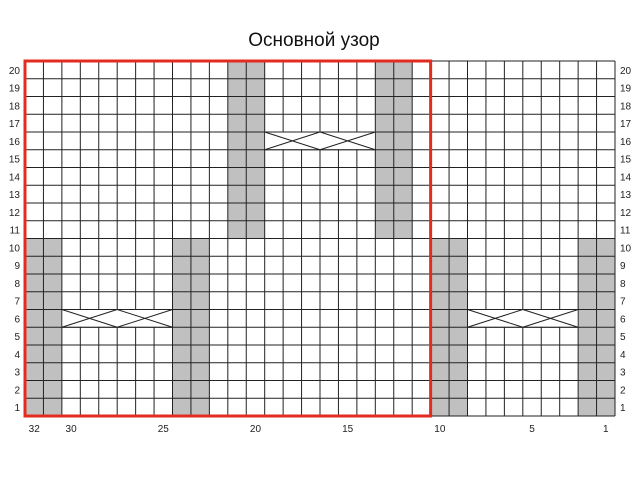 The height and width of the screenshot is (480, 640). Describe the element at coordinates (623, 408) in the screenshot. I see `row-label-right: 1` at that location.